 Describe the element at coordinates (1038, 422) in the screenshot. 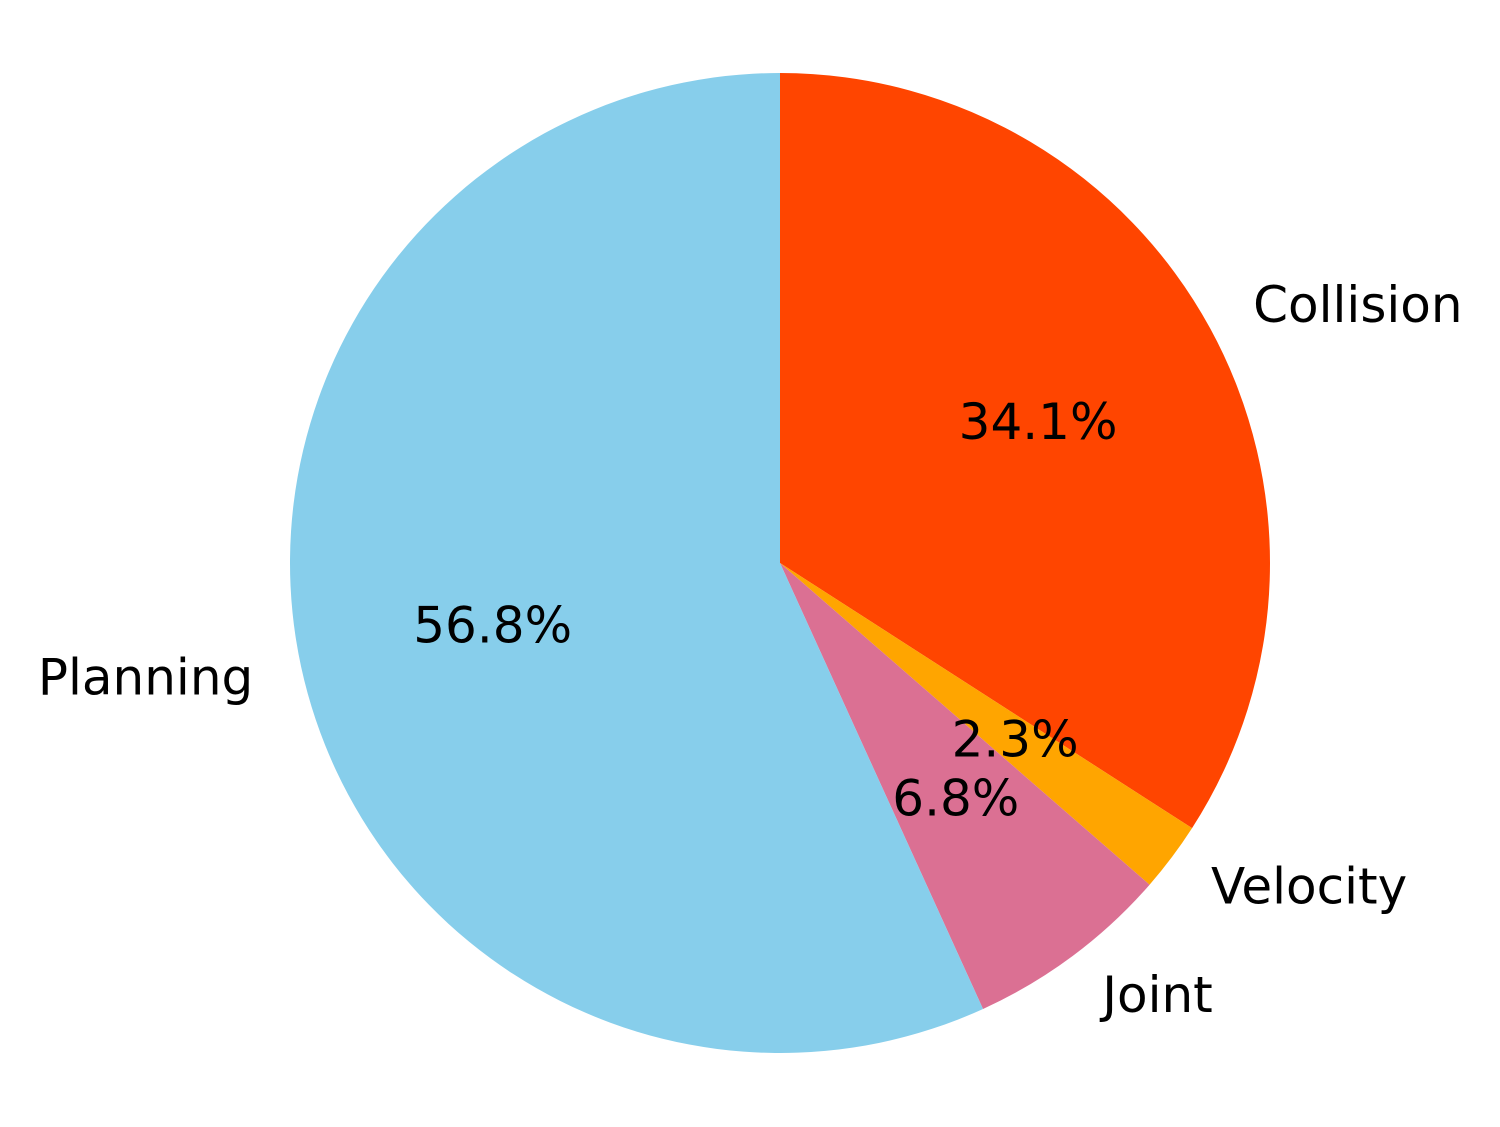

I see `pct-label-collision: 34.1%` at that location.